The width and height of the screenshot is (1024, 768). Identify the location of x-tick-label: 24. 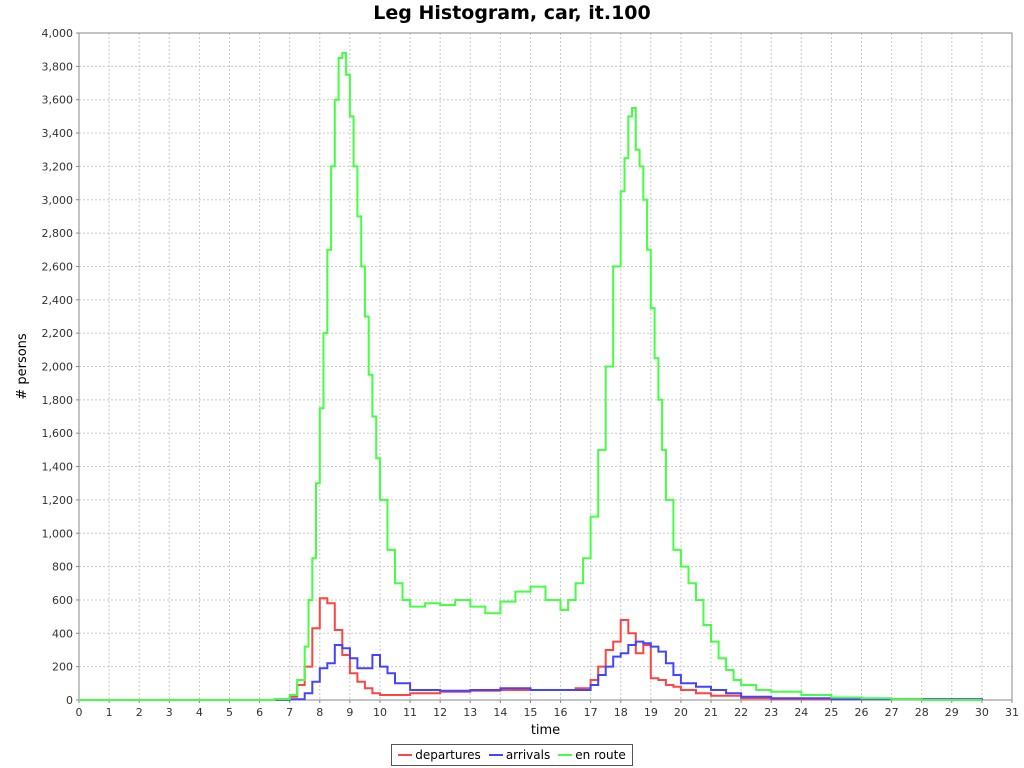
(801, 712).